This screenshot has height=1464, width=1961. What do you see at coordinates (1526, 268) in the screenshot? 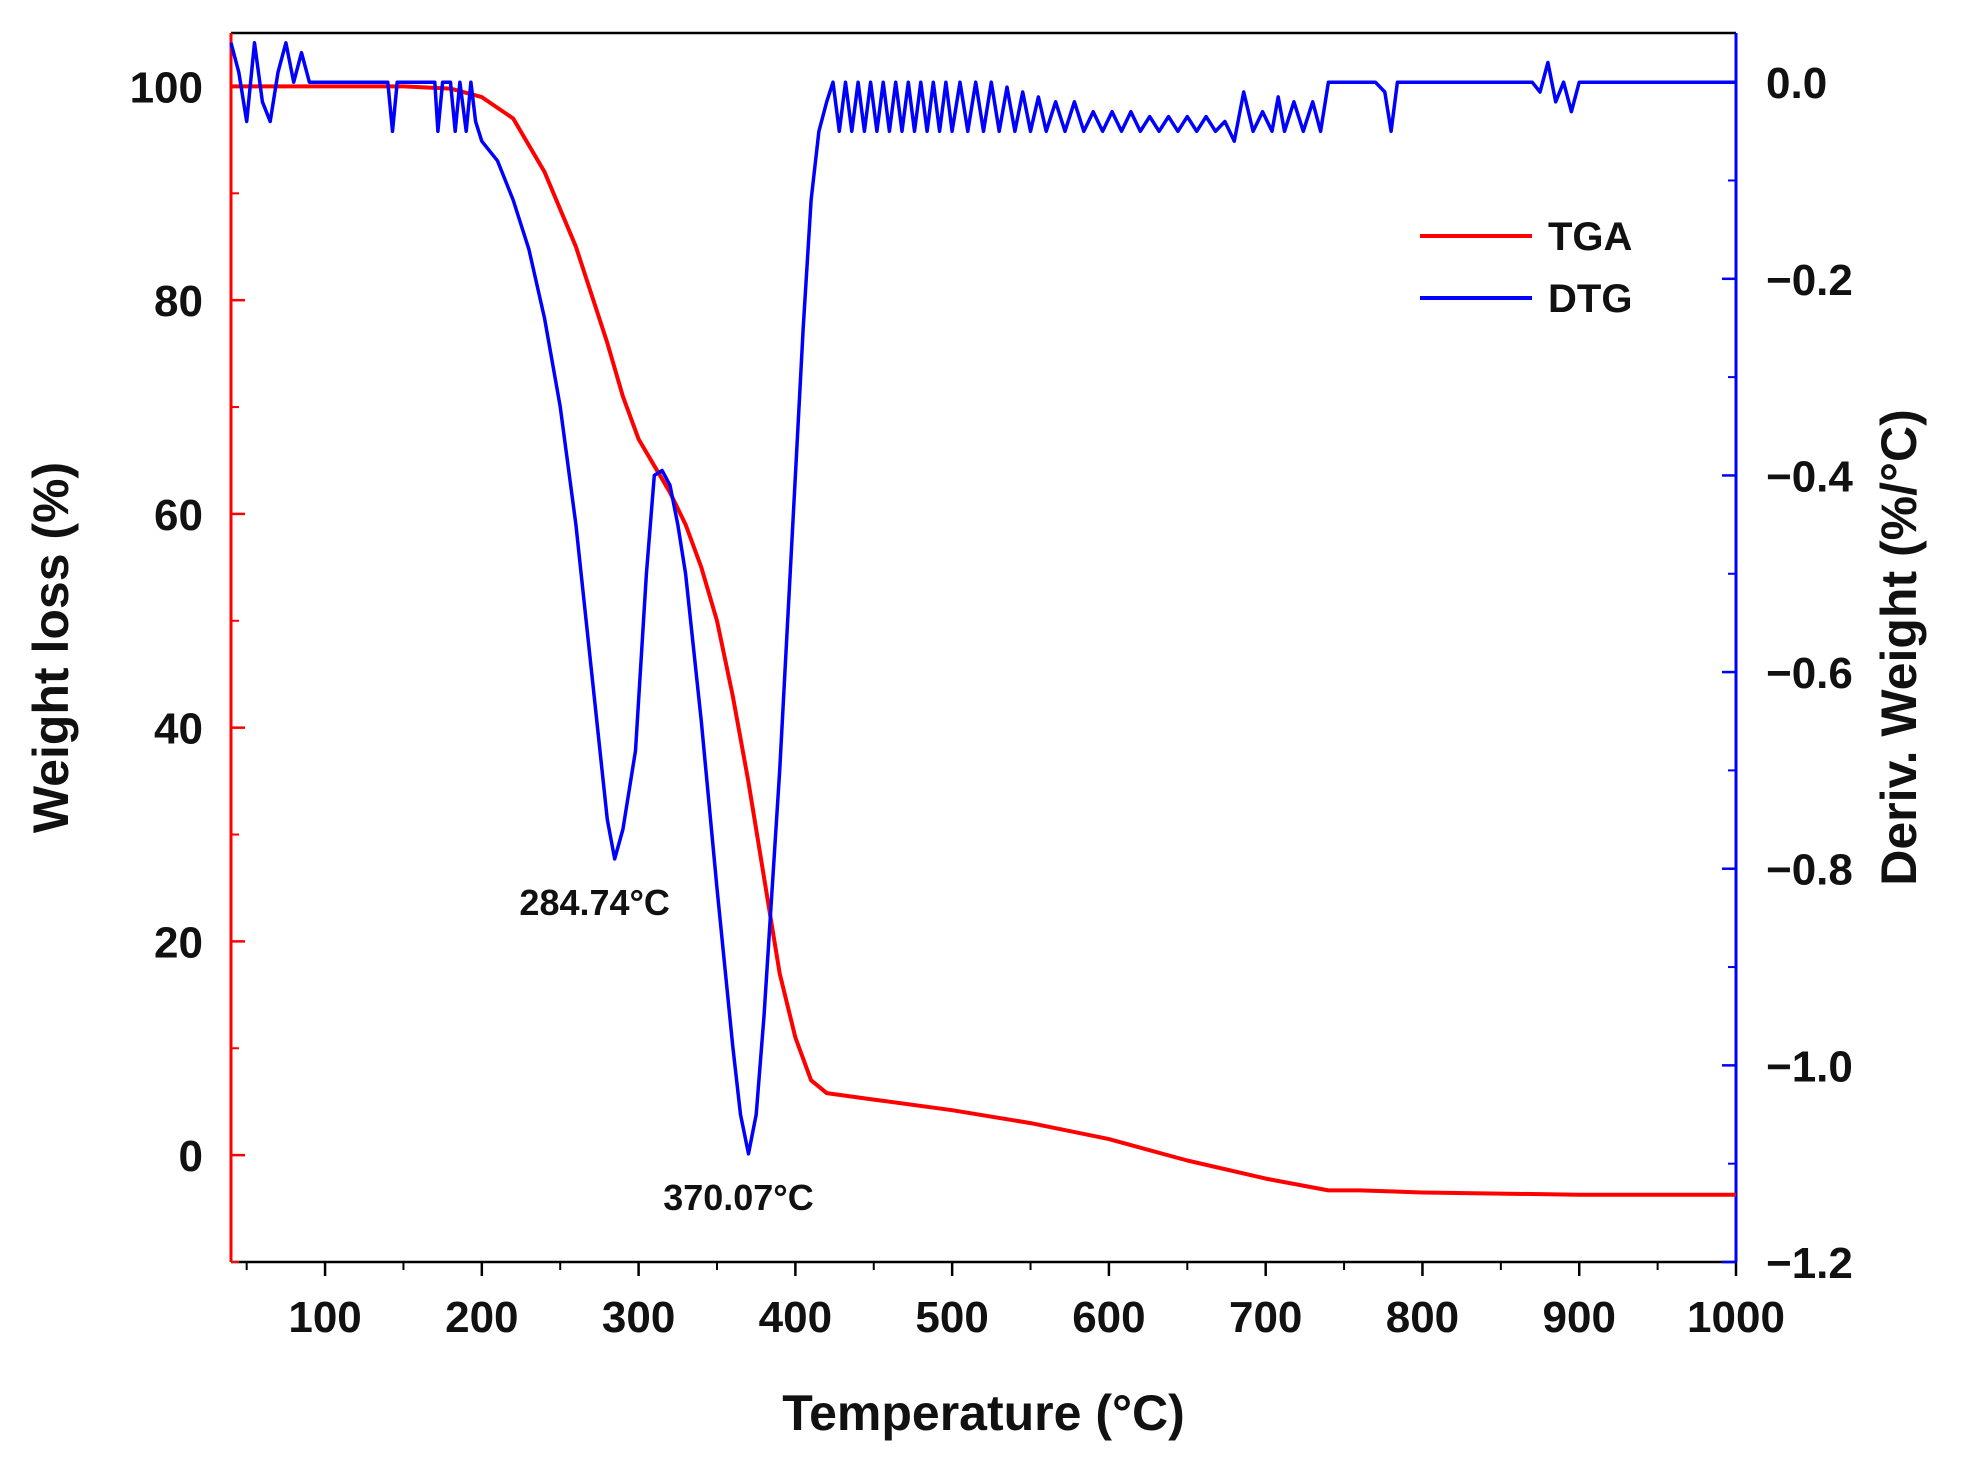
I see `legend: TGA DTG` at bounding box center [1526, 268].